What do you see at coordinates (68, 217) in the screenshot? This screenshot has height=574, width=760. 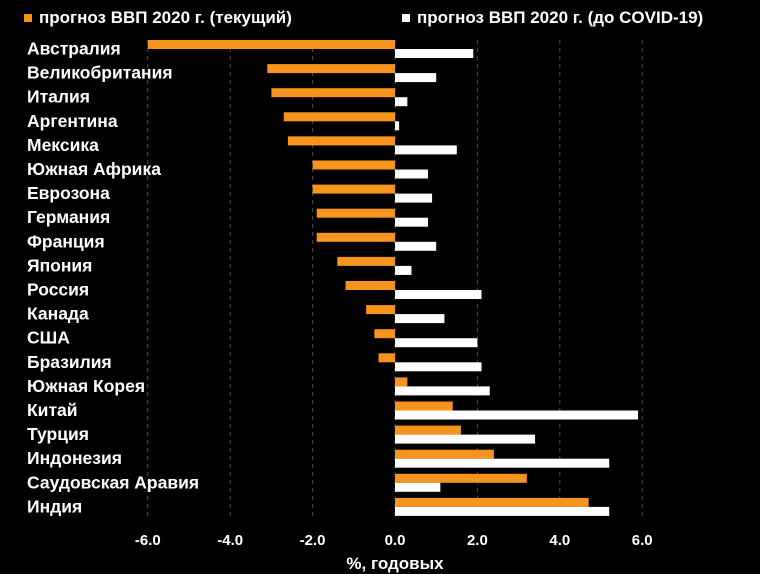 I see `category-label: Германия` at bounding box center [68, 217].